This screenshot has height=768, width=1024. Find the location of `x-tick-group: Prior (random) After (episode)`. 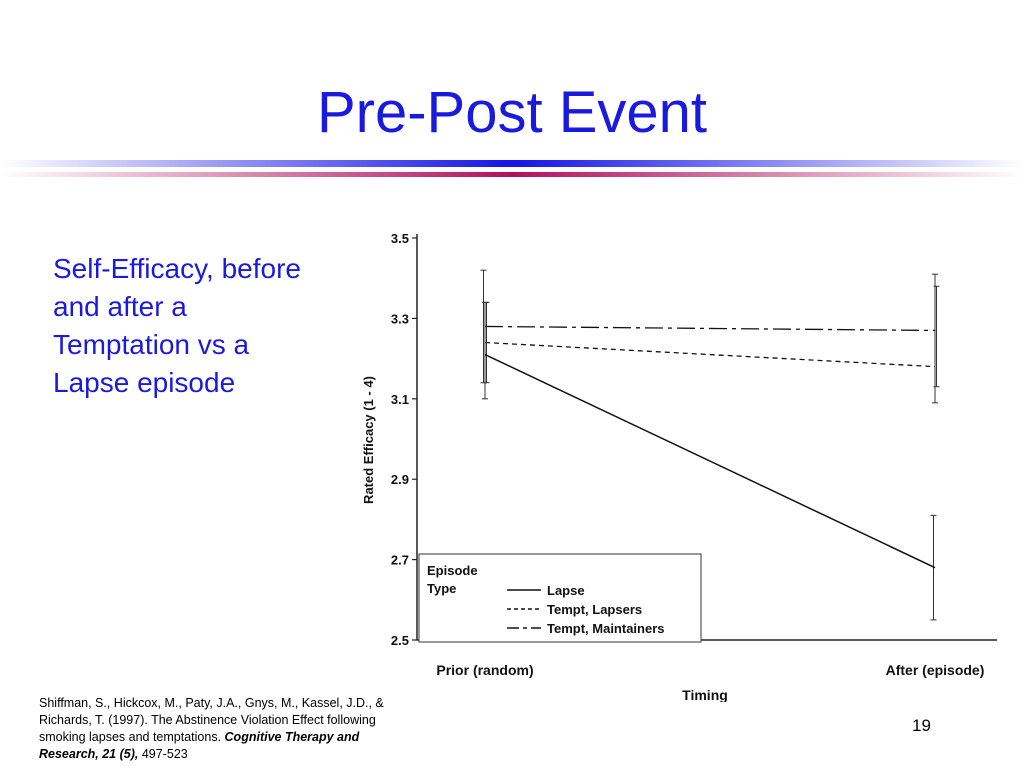

x-tick-group: Prior (random) After (episode) is located at coordinates (710, 670).